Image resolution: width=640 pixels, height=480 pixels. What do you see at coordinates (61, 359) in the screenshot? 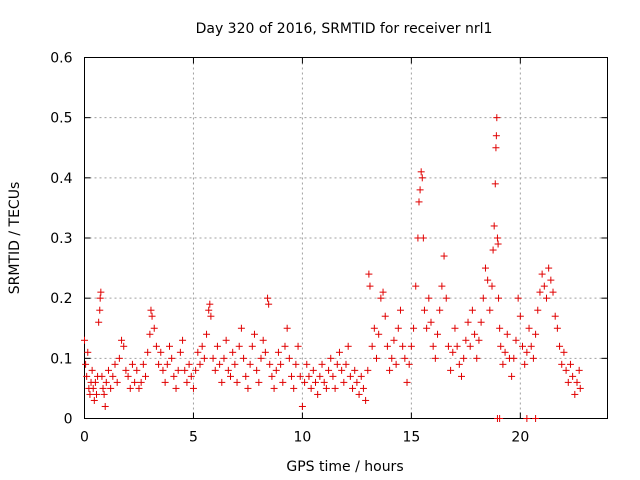
I see `y-tick-label: 0.1` at bounding box center [61, 359].